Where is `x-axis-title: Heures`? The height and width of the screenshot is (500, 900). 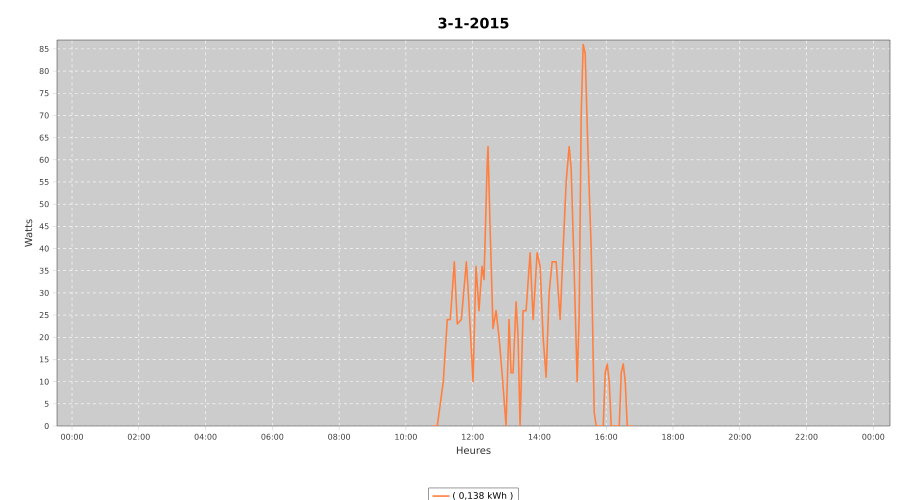
x-axis-title: Heures is located at coordinates (473, 450).